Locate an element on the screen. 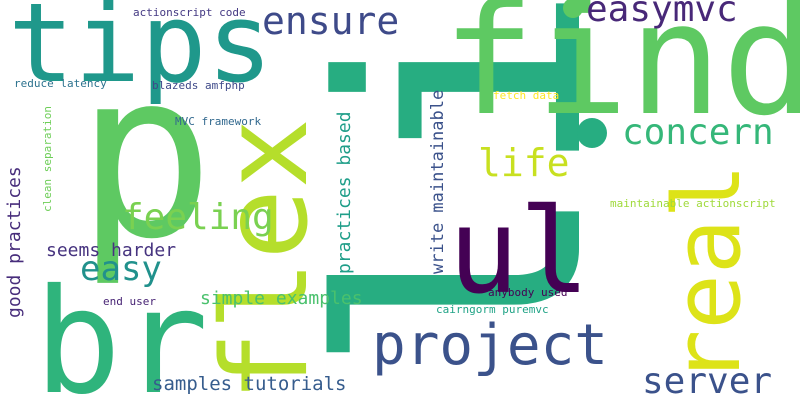 This screenshot has width=800, height=400. word-write-maintainable: write maintainable is located at coordinates (438, 181).